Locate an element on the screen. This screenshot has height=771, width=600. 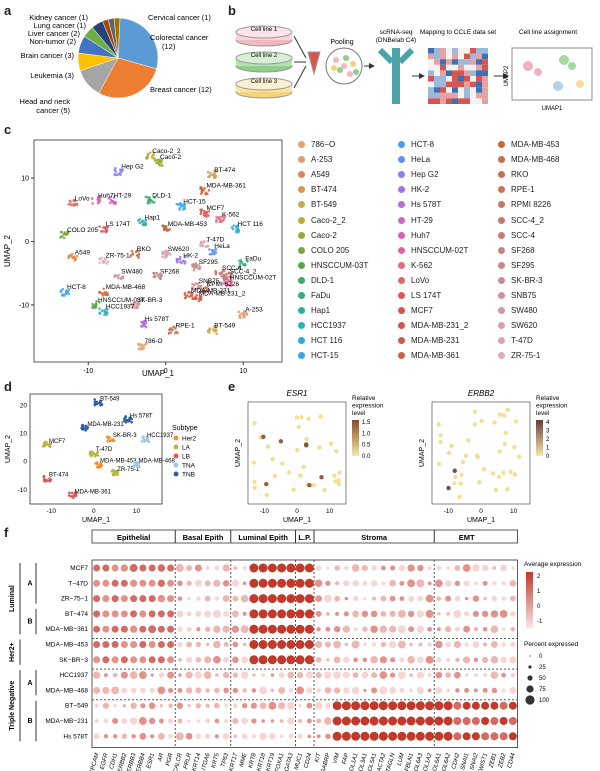
legend-label: RPMI 8226 is located at coordinates (531, 205).